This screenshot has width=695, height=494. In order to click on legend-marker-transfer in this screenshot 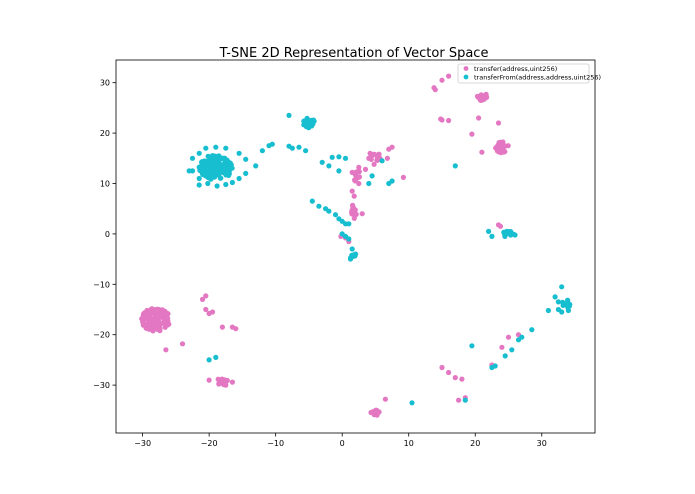, I will do `click(466, 68)`.